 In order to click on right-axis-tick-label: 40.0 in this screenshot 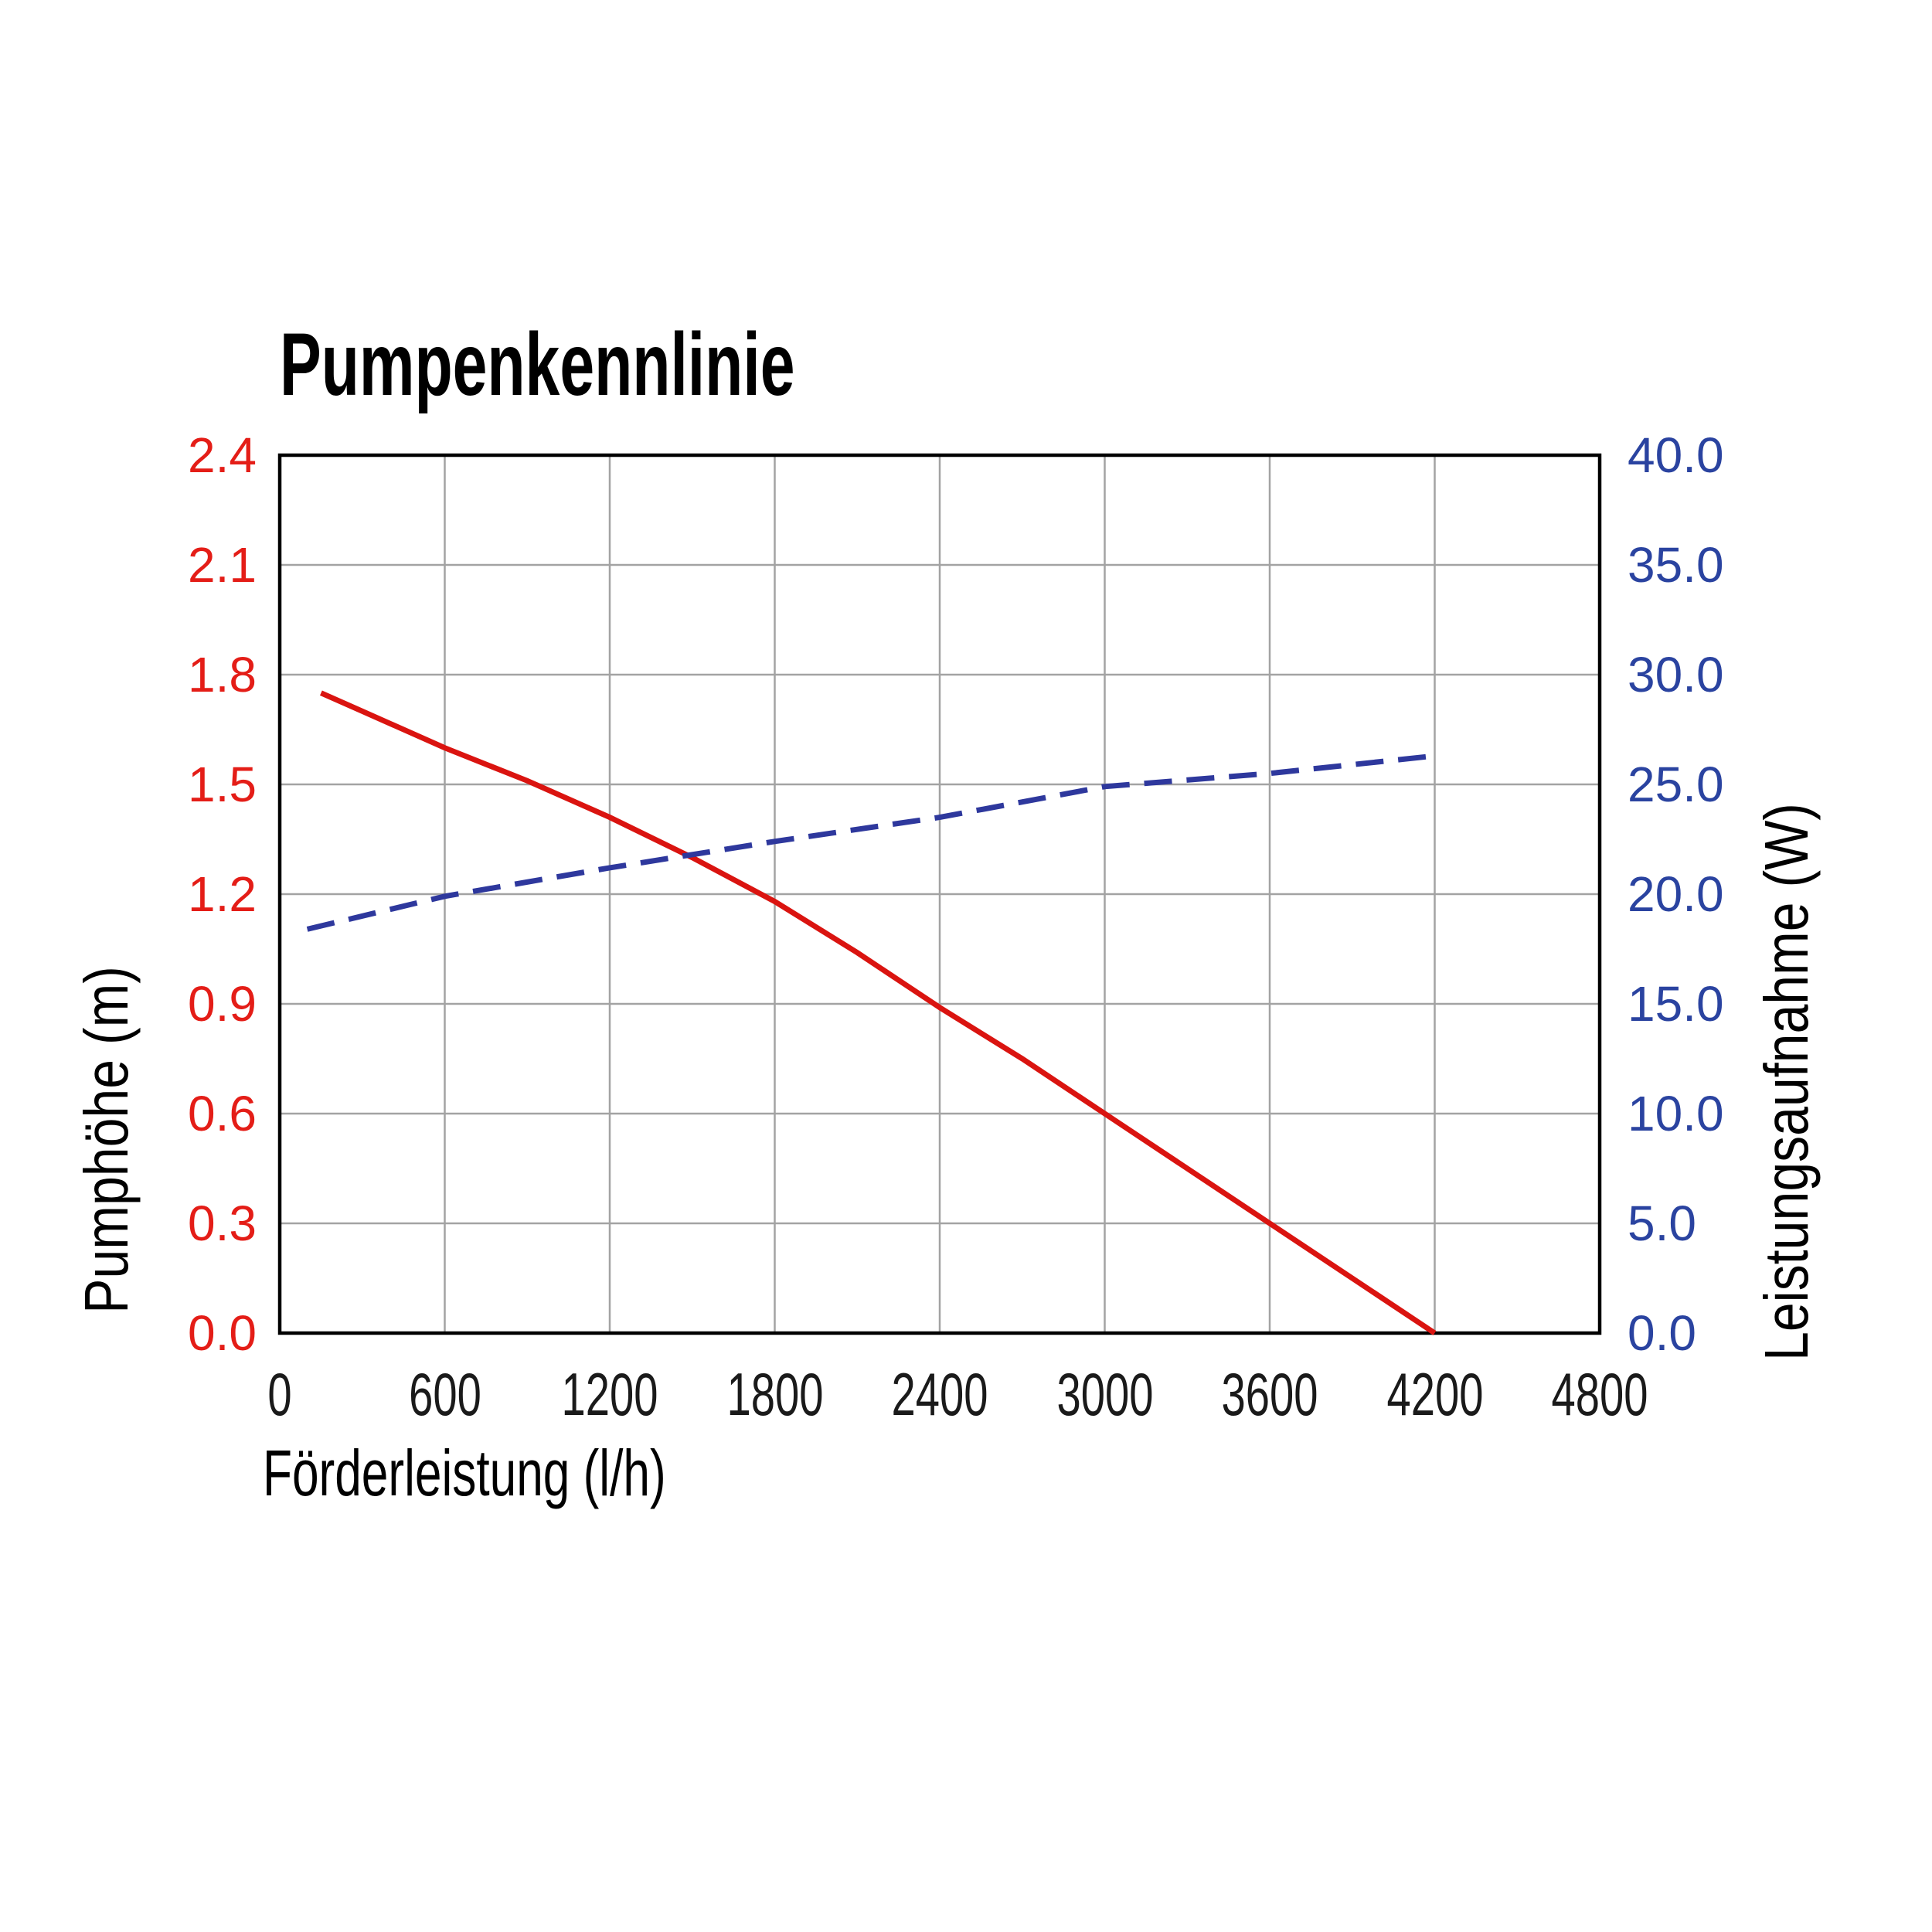, I will do `click(1676, 455)`.